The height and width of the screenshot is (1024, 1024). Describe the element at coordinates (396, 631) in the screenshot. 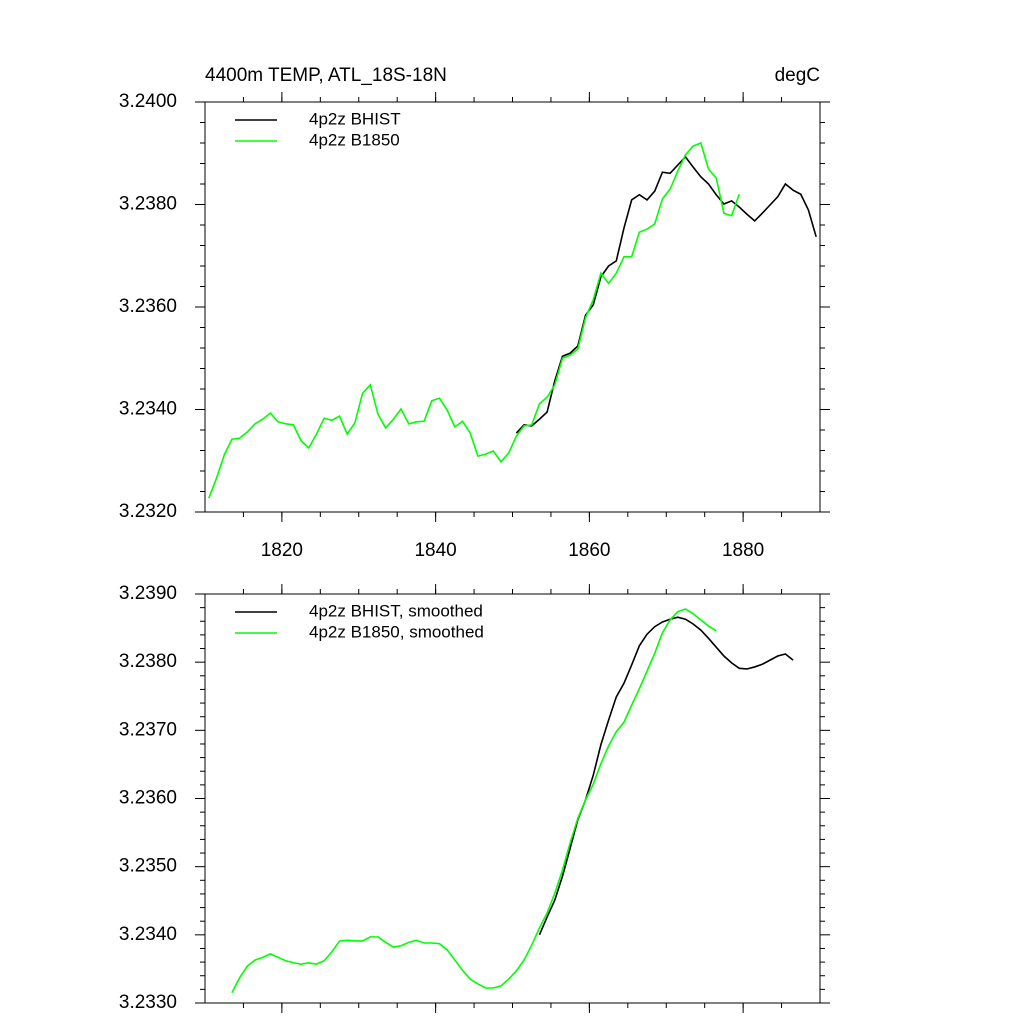

I see `legend-label: 4p2z B1850, smoothed` at that location.